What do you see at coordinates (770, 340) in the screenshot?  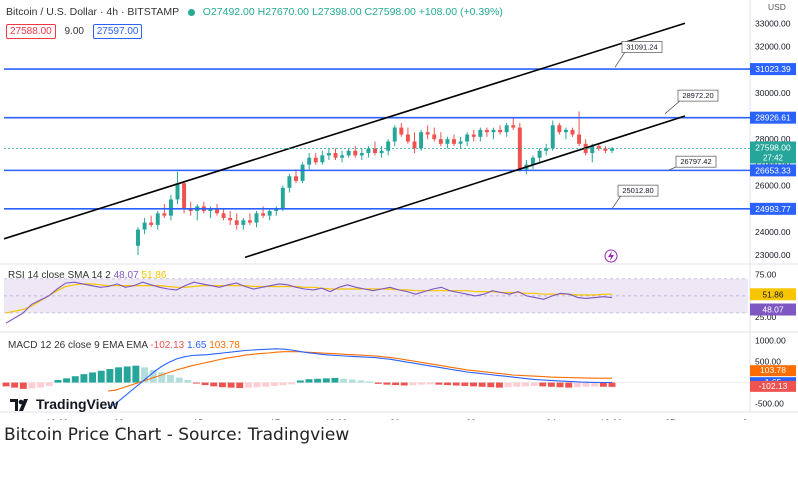 I see `macd-tick-label: 1000.00` at bounding box center [770, 340].